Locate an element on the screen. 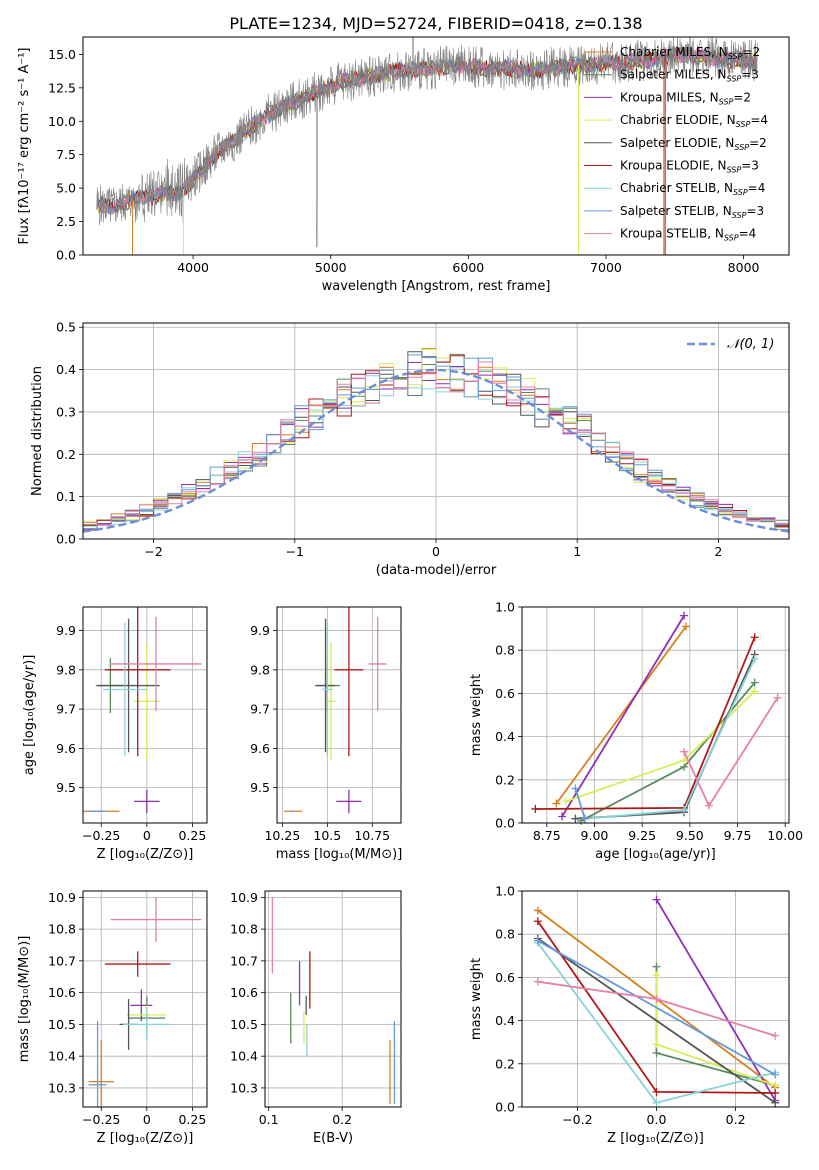 This screenshot has width=819, height=1170. legend-entry: Kroupa STELIB, NSSP=4 is located at coordinates (688, 235).